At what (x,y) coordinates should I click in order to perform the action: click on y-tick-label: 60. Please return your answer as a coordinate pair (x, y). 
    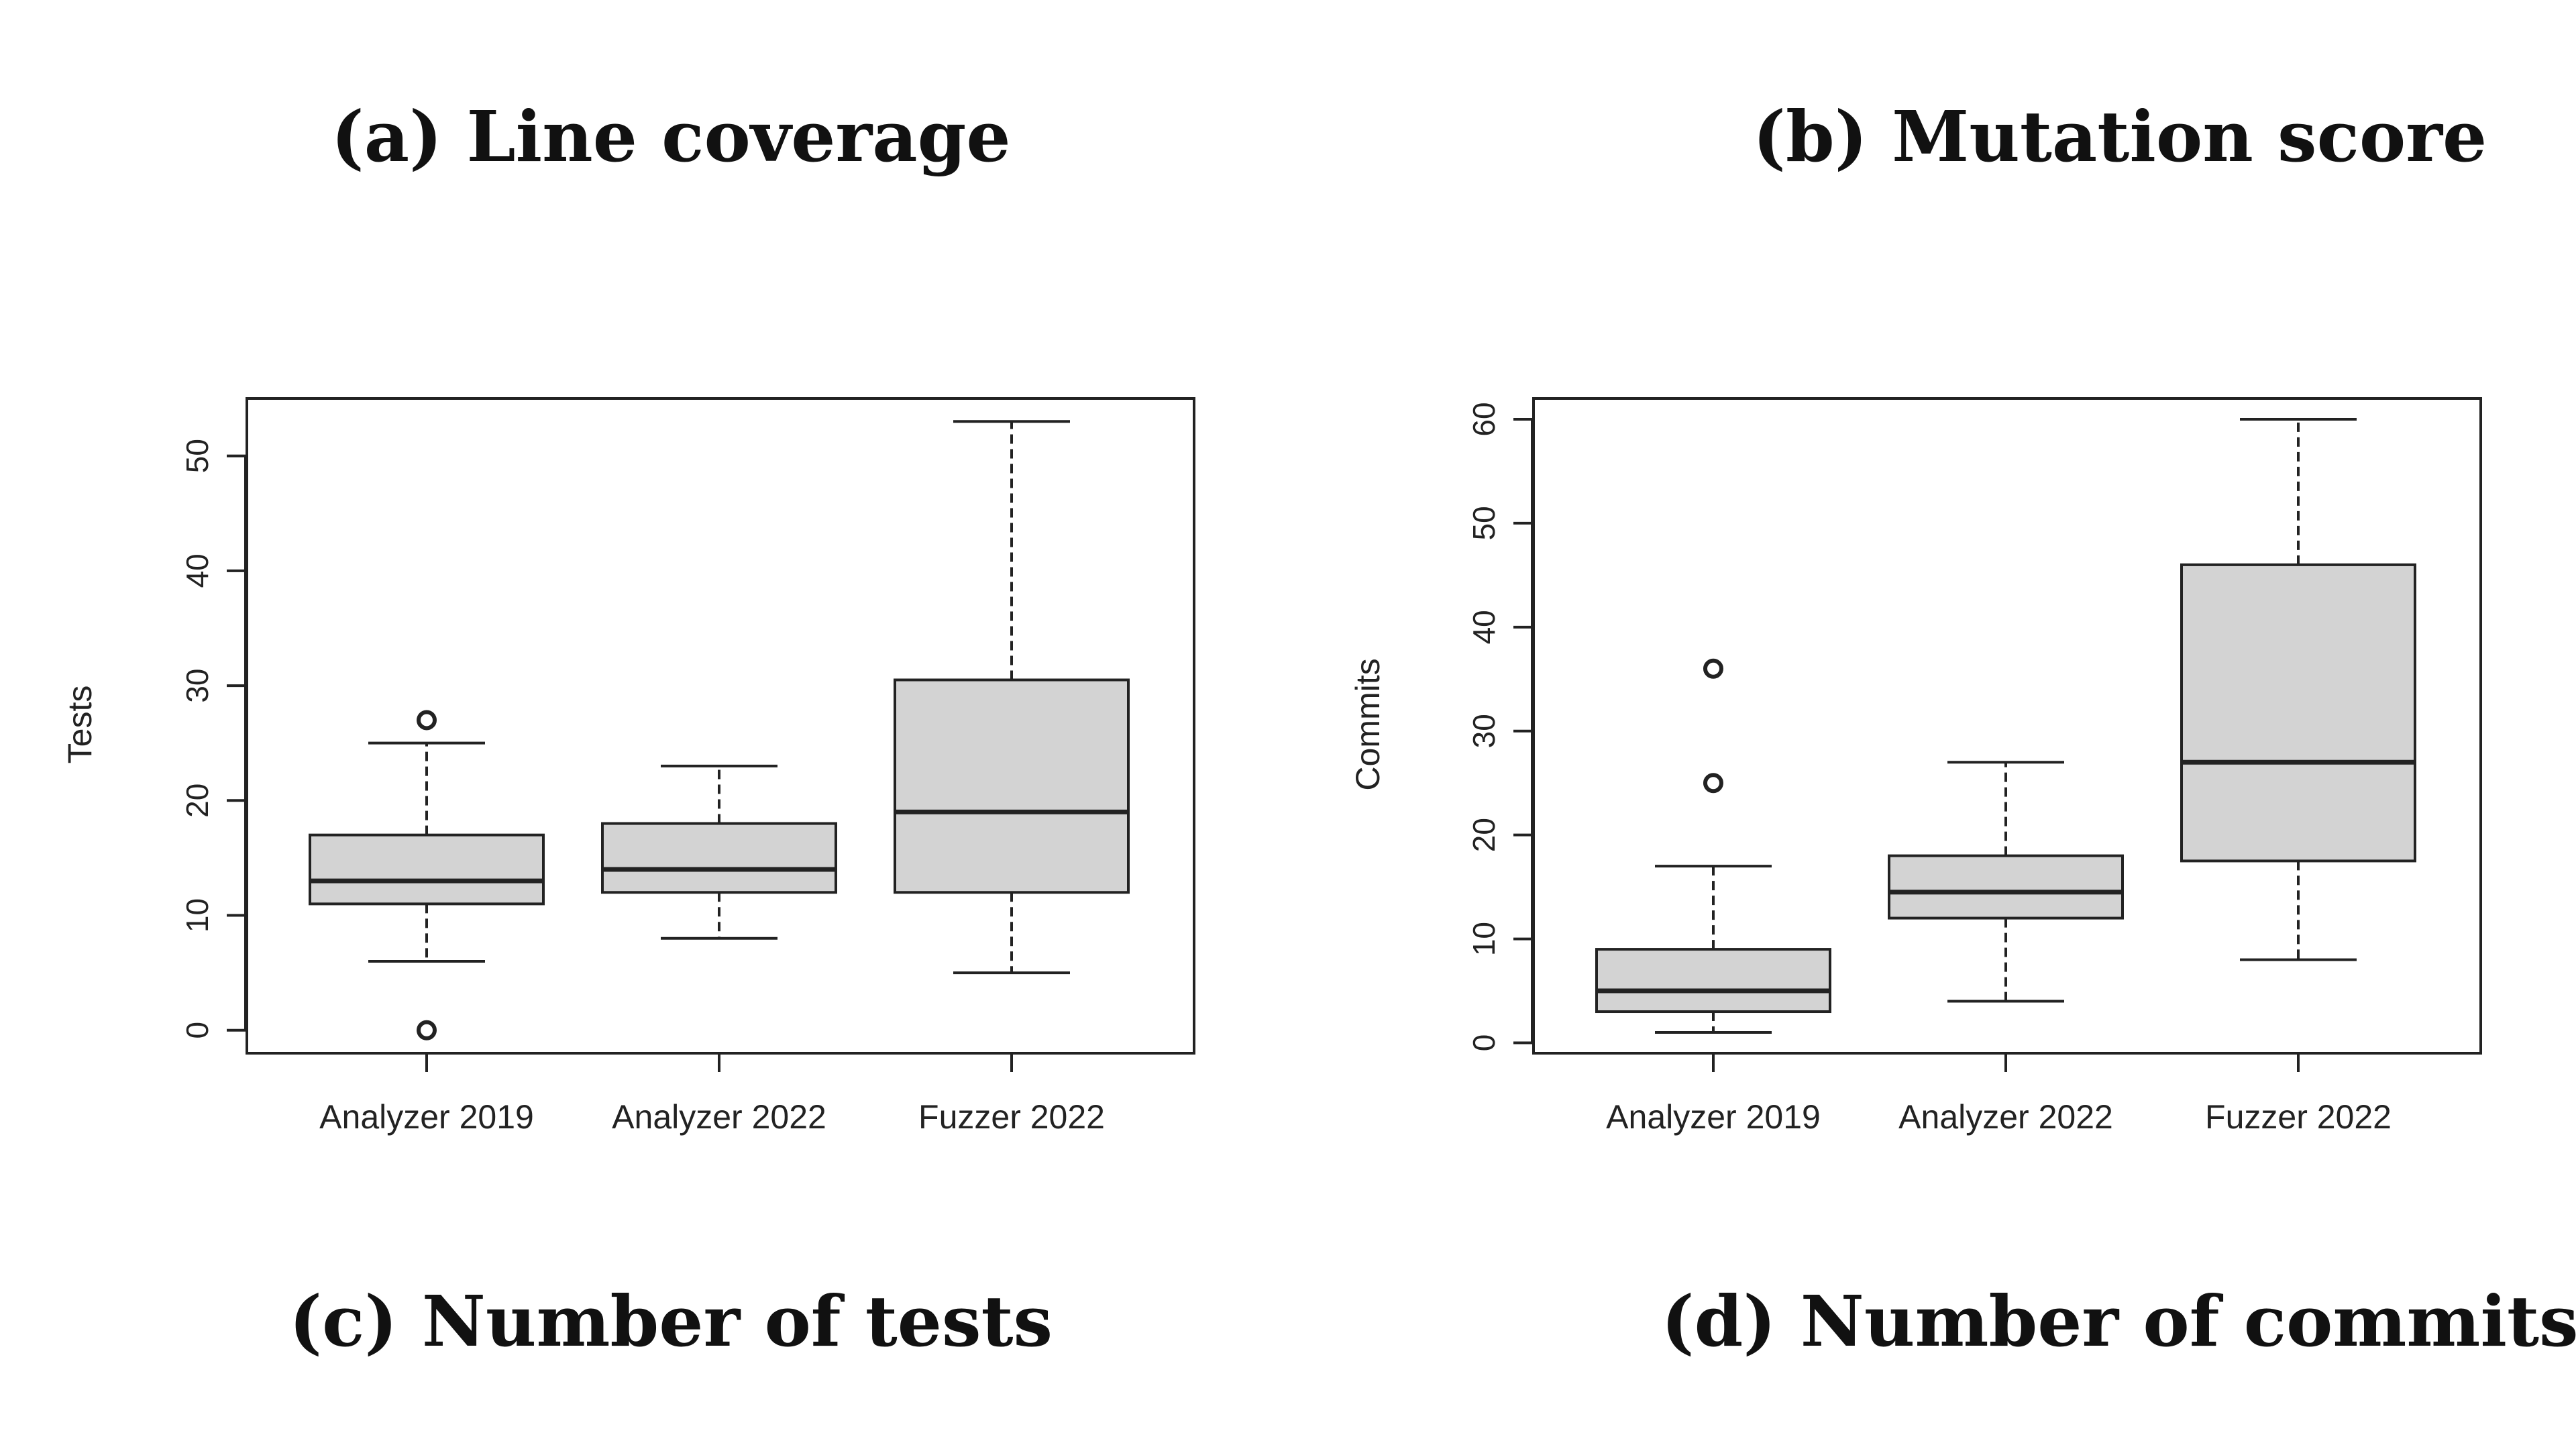
    Looking at the image, I should click on (1483, 419).